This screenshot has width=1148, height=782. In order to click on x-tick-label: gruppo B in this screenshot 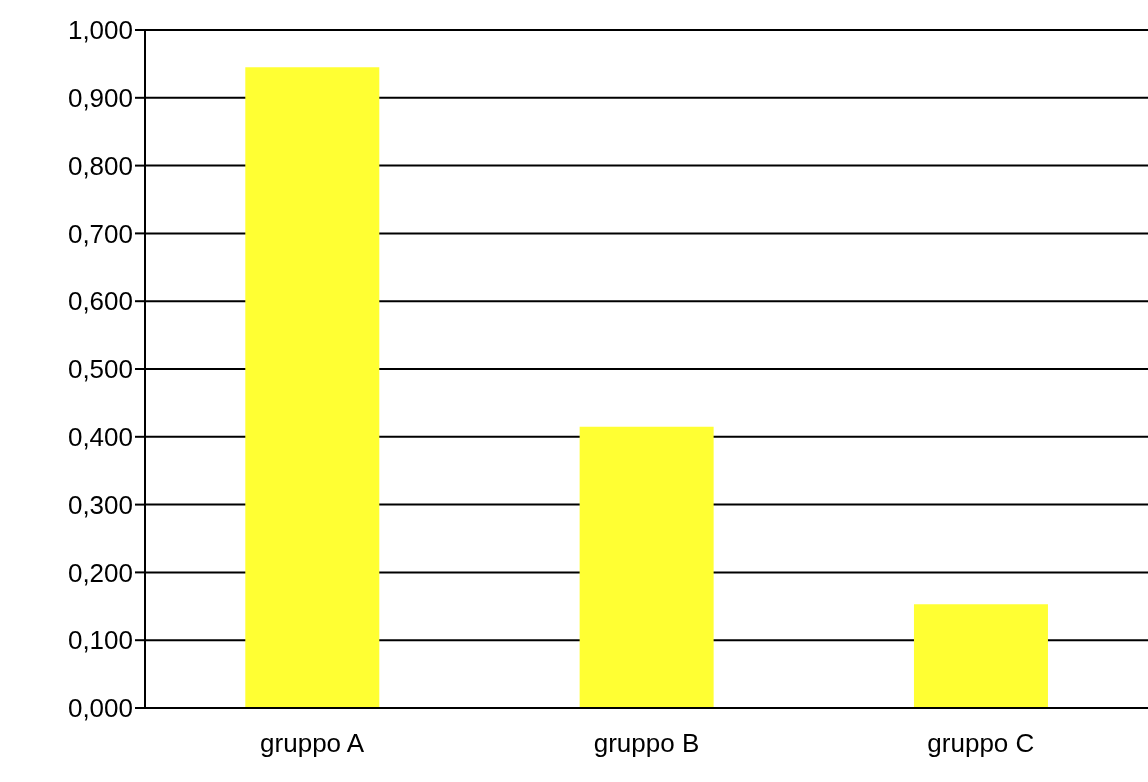, I will do `click(646, 743)`.